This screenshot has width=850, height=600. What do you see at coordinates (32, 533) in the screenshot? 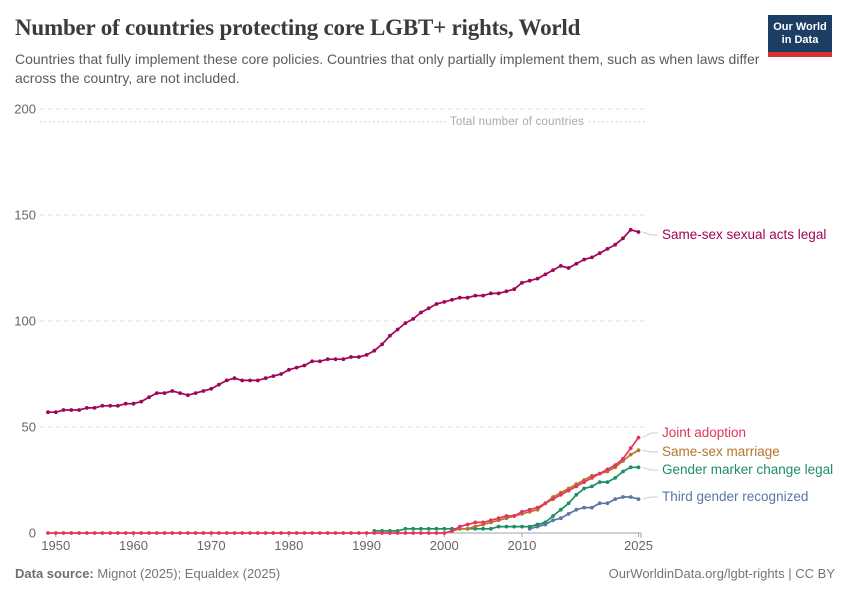
I see `y-tick-label: 0` at bounding box center [32, 533].